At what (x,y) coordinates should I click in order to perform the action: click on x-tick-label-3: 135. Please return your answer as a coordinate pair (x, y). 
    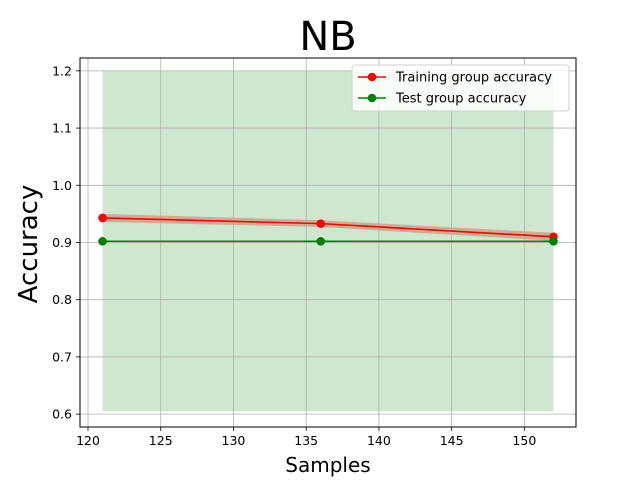
    Looking at the image, I should click on (306, 440).